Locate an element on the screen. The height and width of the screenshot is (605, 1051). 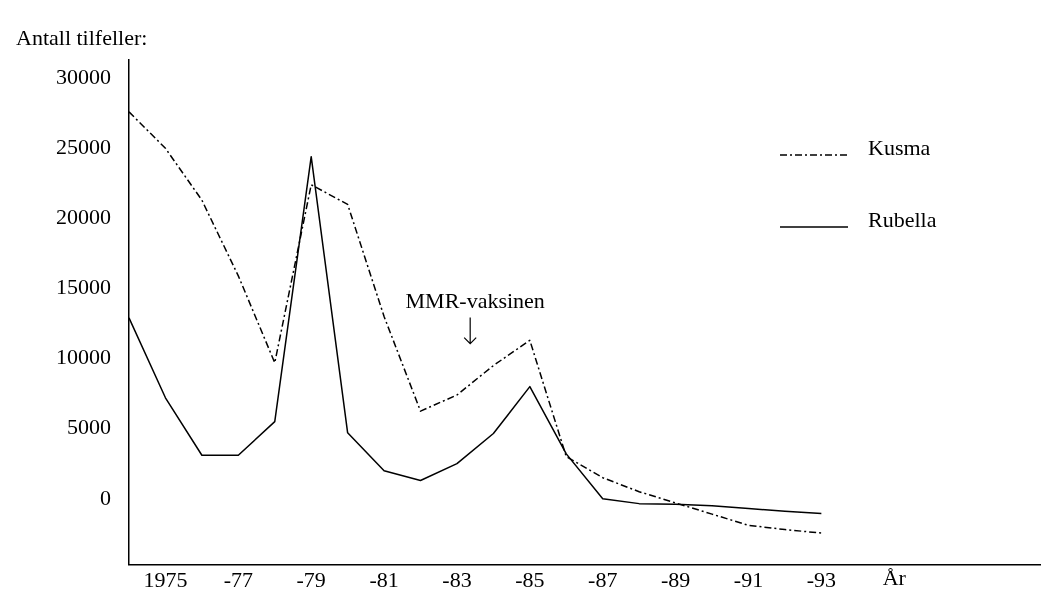
annotation: MMR-vaksinen is located at coordinates (475, 301).